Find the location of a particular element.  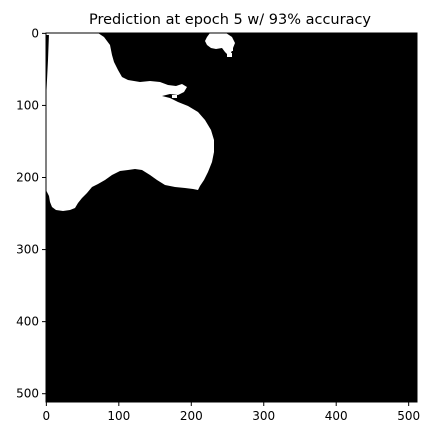

x-tick-label: 0 is located at coordinates (47, 416).